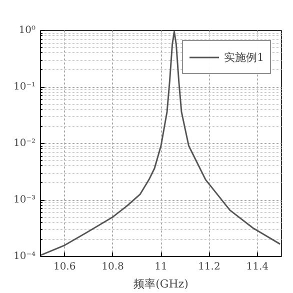 This screenshot has width=293, height=293. I want to click on x-tick-label: 11.4, so click(257, 267).